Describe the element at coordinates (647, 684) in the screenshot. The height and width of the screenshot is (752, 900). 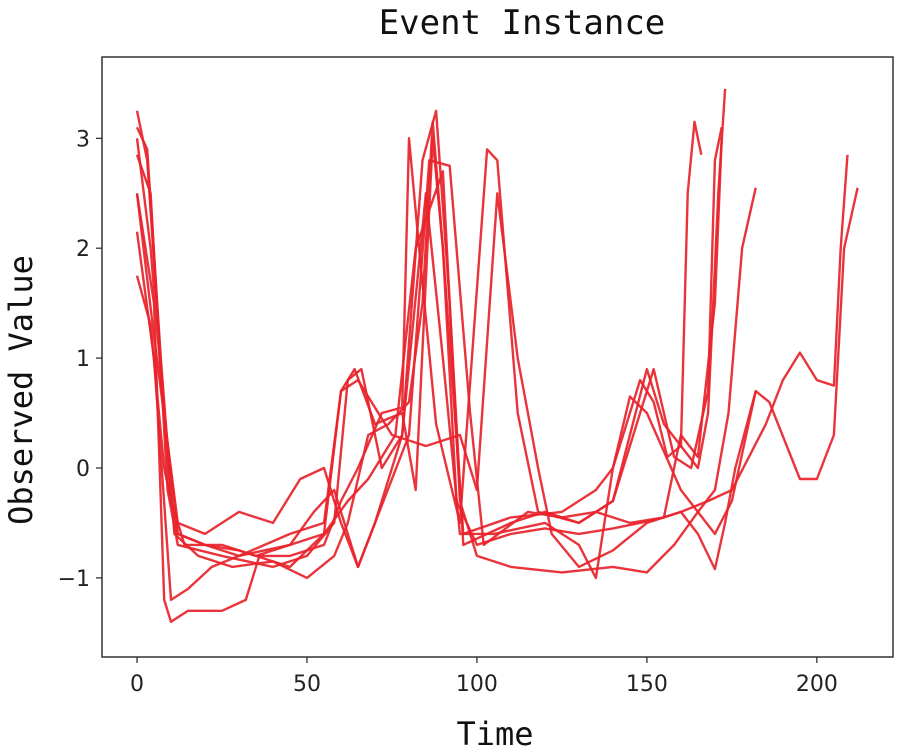
I see `x-tick-label: 150` at that location.